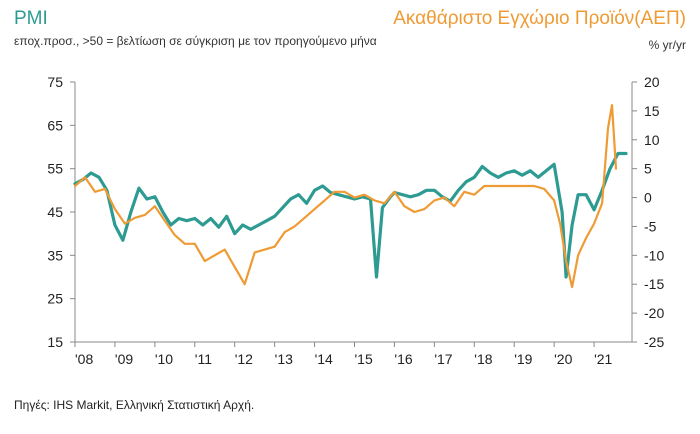 This screenshot has height=434, width=700. Describe the element at coordinates (667, 45) in the screenshot. I see `gdp-unit-label: % yr/yr` at that location.